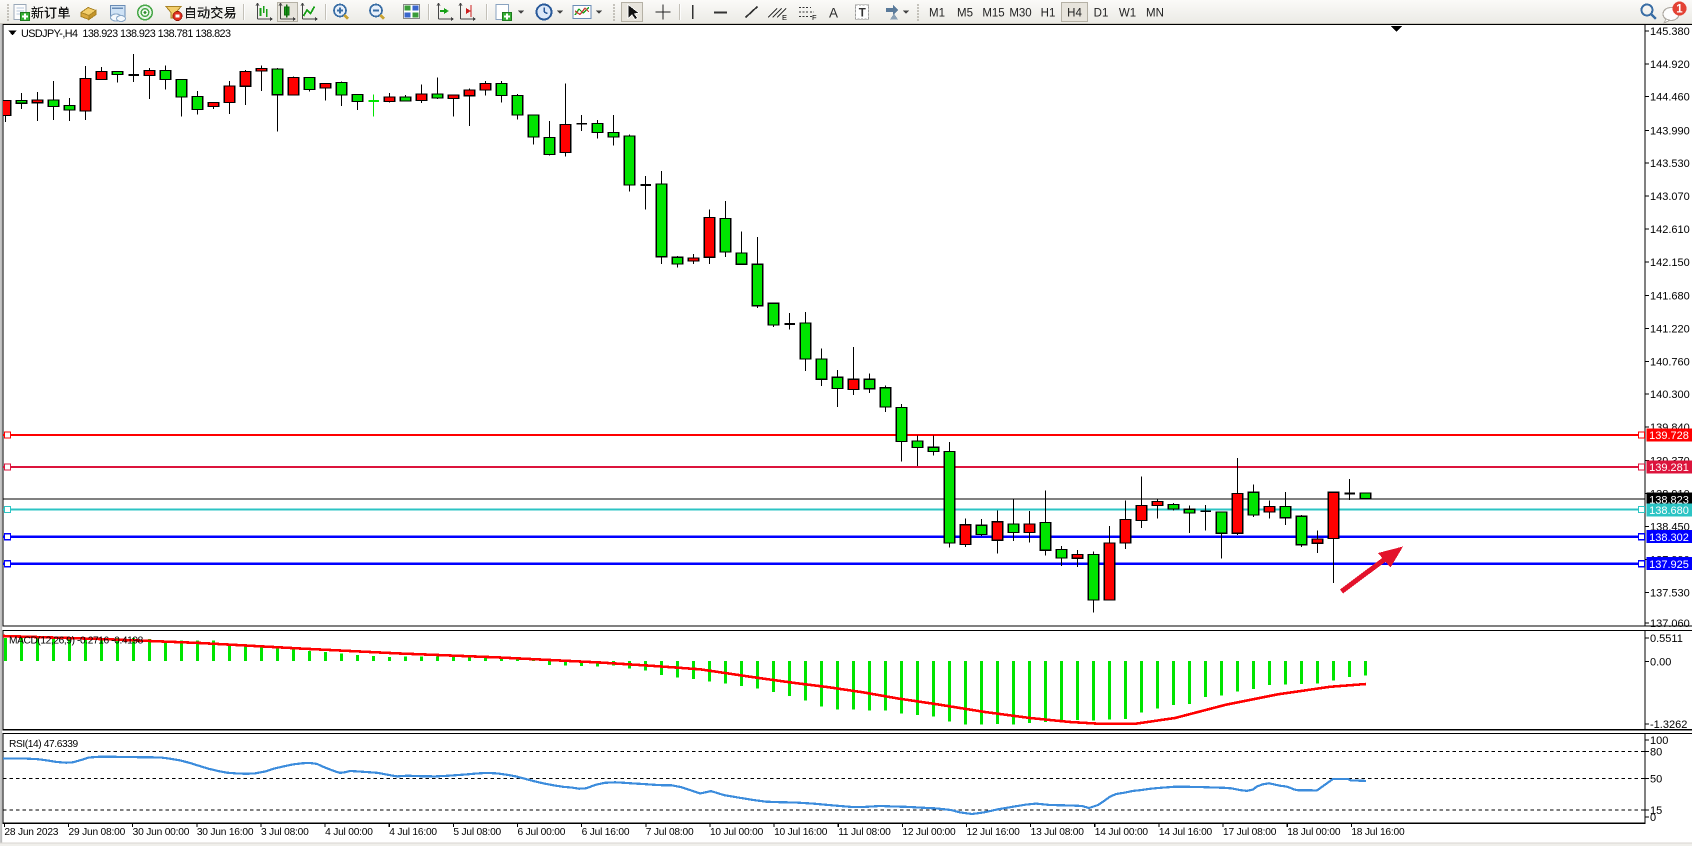 Image resolution: width=1692 pixels, height=846 pixels. What do you see at coordinates (1660, 662) in the screenshot?
I see `svg-text: 0.00` at bounding box center [1660, 662].